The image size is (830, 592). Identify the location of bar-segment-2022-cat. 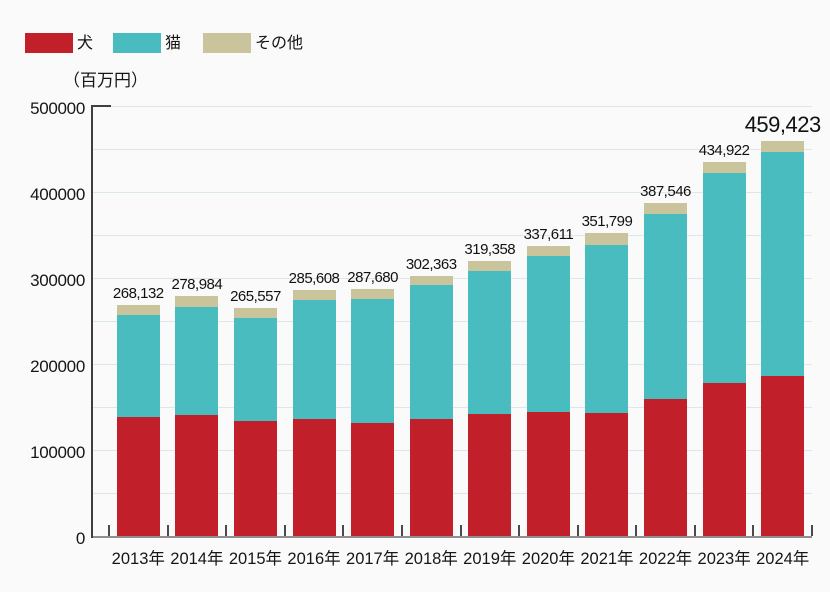
(666, 306).